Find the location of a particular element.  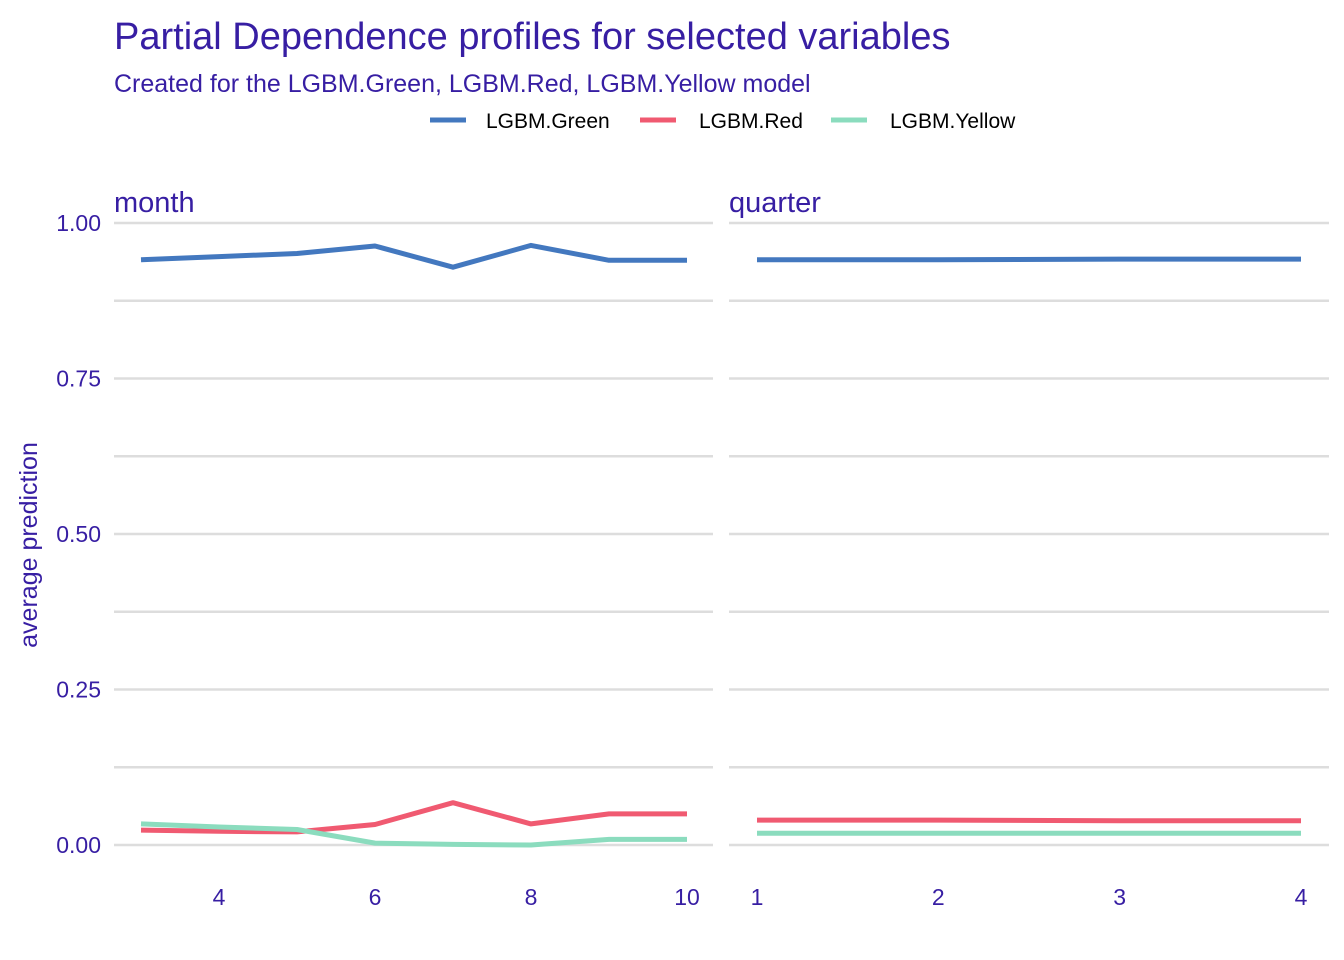

x-tick-label-quarter: 1 is located at coordinates (757, 897).